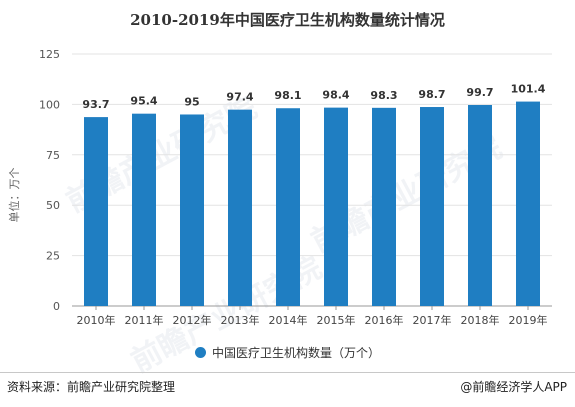 The height and width of the screenshot is (407, 575). What do you see at coordinates (336, 320) in the screenshot?
I see `x-tick-label: 2015年` at bounding box center [336, 320].